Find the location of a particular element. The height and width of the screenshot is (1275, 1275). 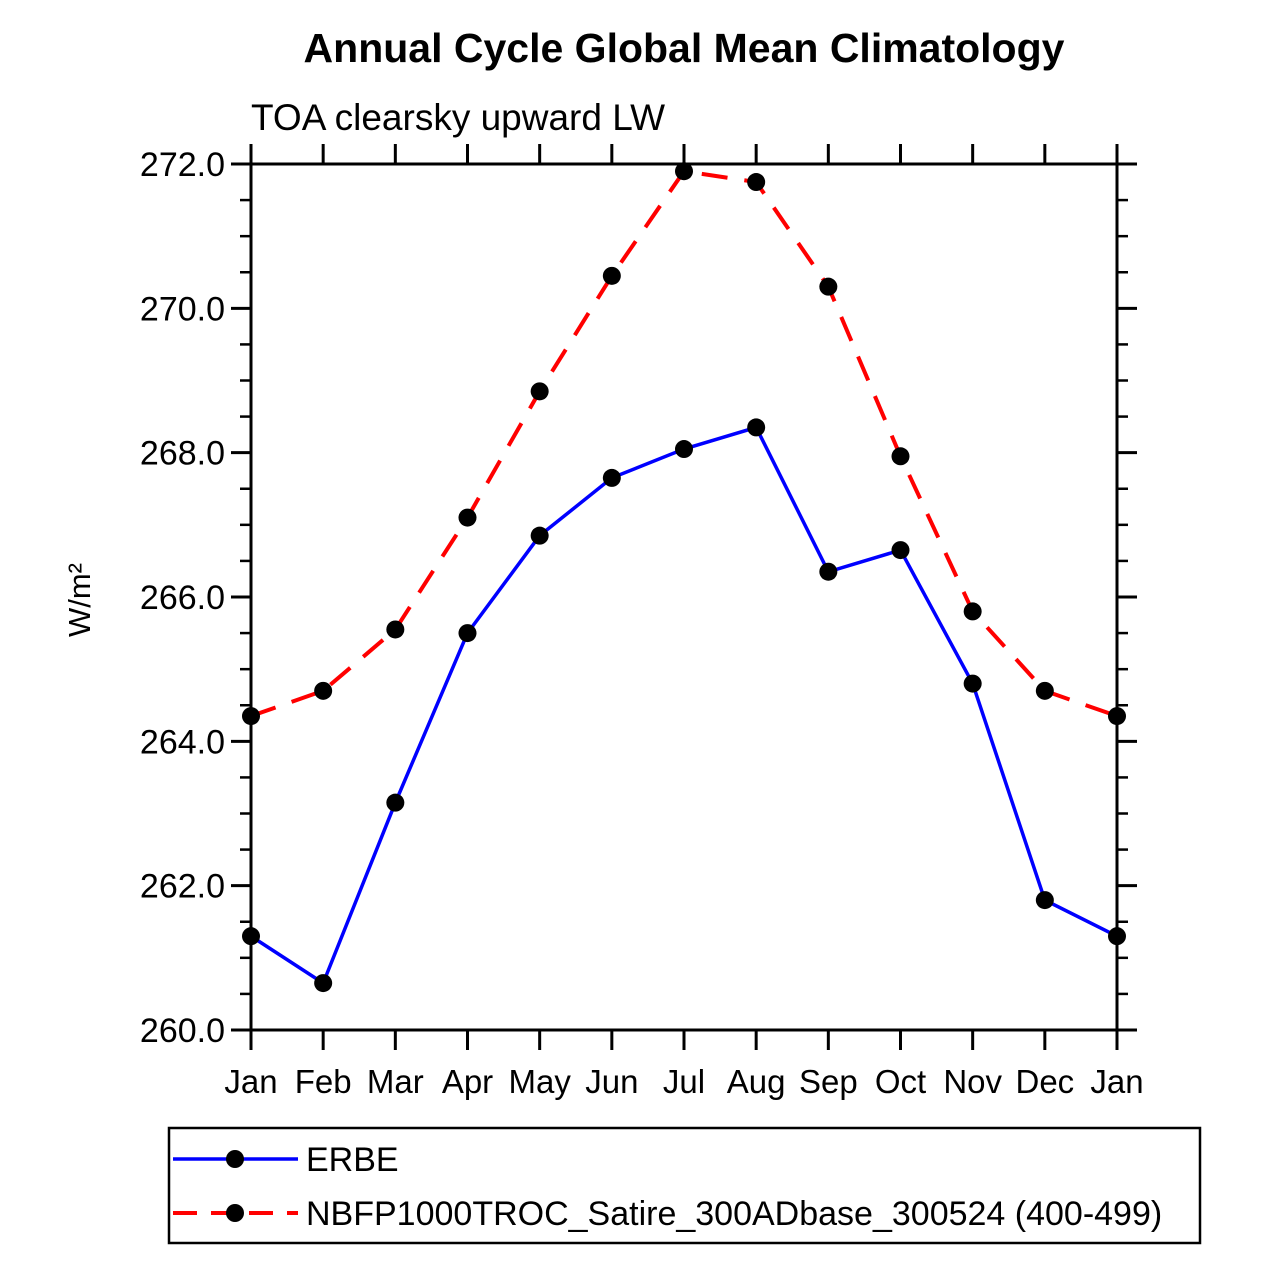

legend-entry-erbe: ERBE is located at coordinates (286, 1160).